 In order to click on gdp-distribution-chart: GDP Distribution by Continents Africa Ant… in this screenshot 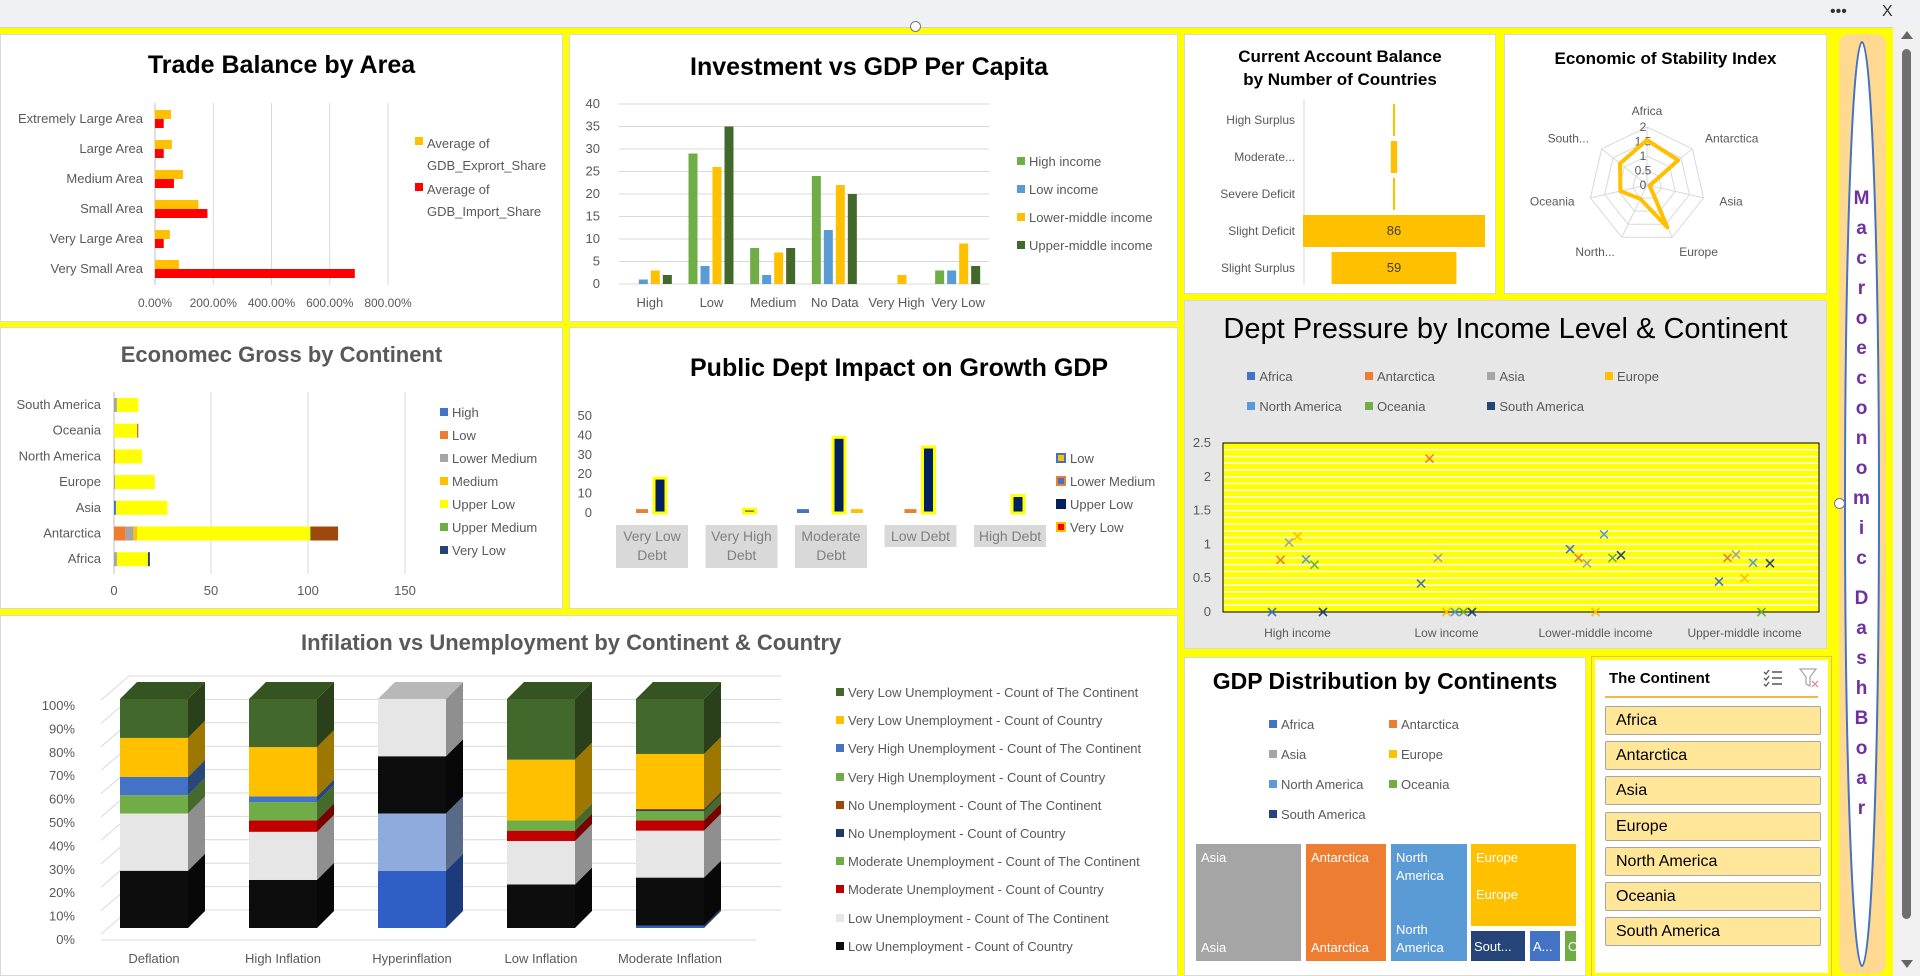, I will do `click(1385, 816)`.